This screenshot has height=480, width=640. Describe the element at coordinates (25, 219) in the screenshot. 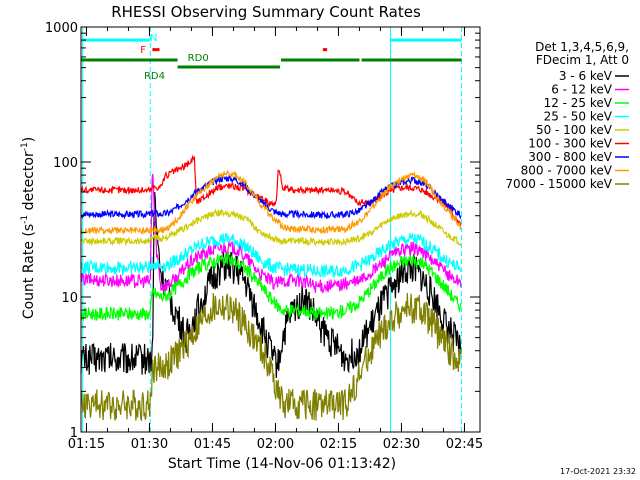

I see `y-label-sup-1: -1` at that location.